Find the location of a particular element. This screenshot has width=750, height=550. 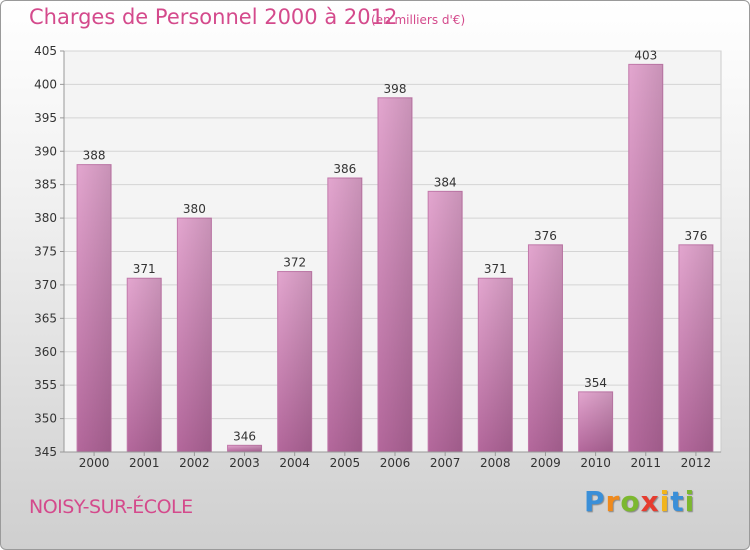

bar-shade-2008 is located at coordinates (495, 365).